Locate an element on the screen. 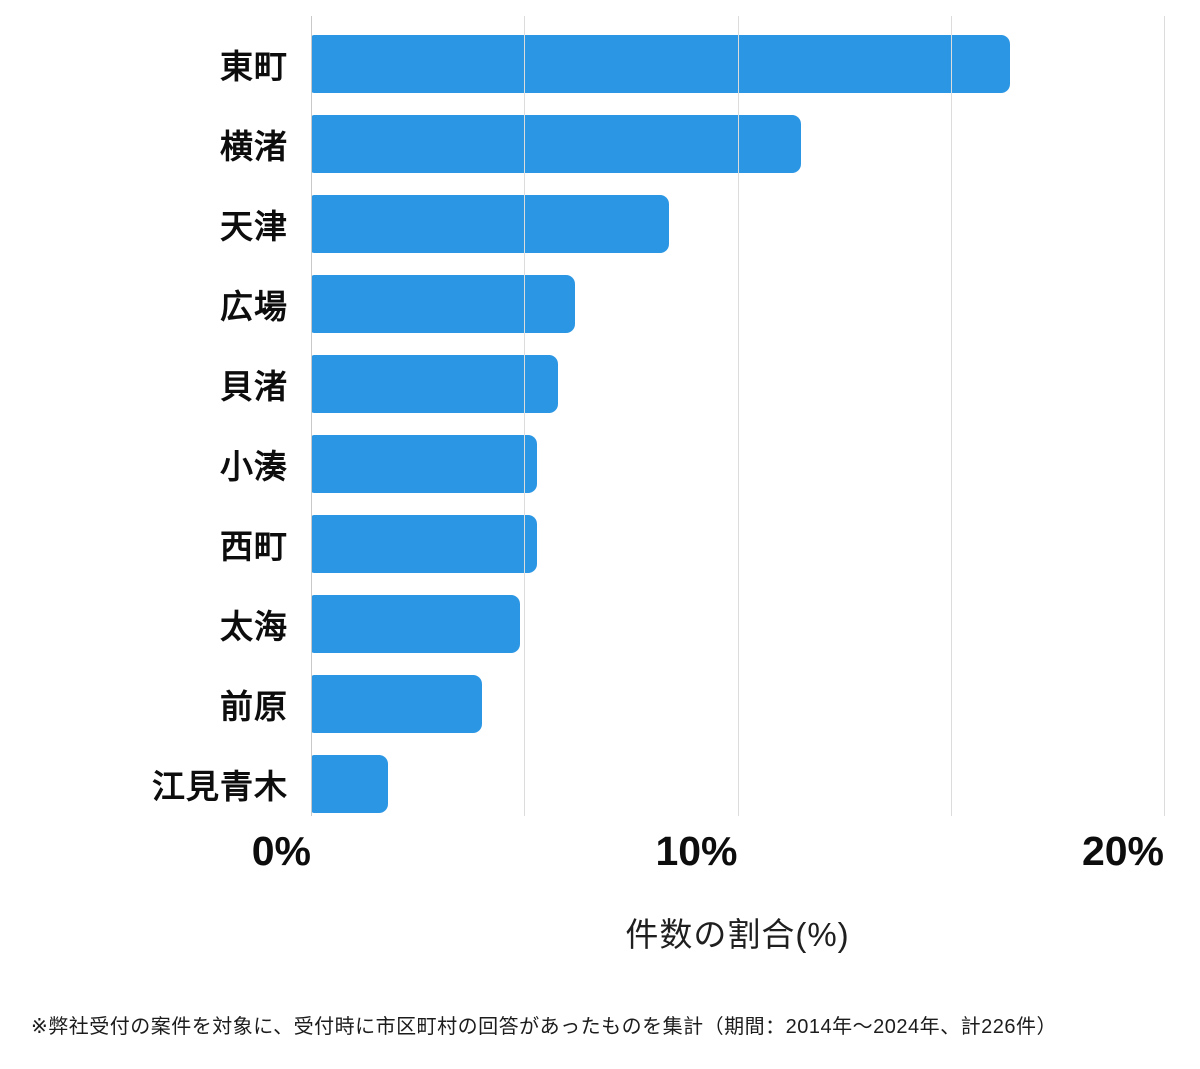  bar-row: 小湊 is located at coordinates (600, 464).